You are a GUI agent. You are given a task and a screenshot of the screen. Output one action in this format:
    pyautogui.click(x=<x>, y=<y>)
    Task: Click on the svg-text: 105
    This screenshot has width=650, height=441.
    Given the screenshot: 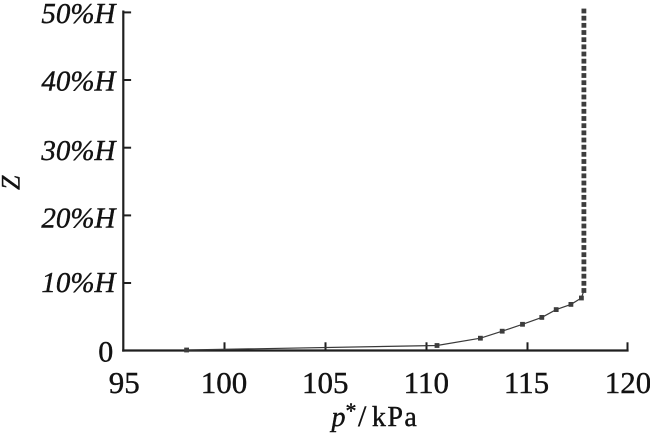 What is the action you would take?
    pyautogui.click(x=325, y=382)
    